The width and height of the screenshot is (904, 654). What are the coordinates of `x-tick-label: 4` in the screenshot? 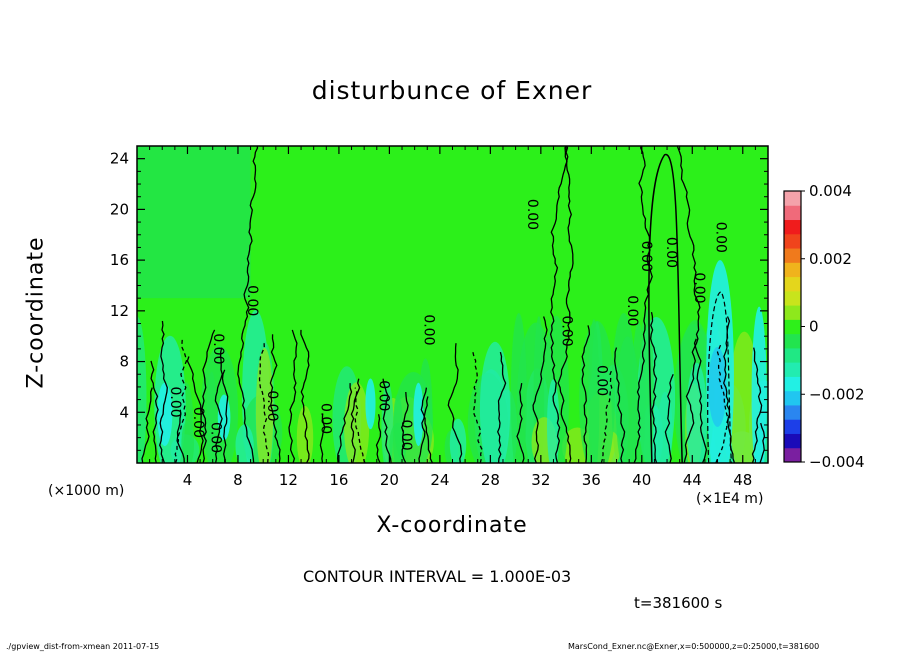 It's located at (188, 480).